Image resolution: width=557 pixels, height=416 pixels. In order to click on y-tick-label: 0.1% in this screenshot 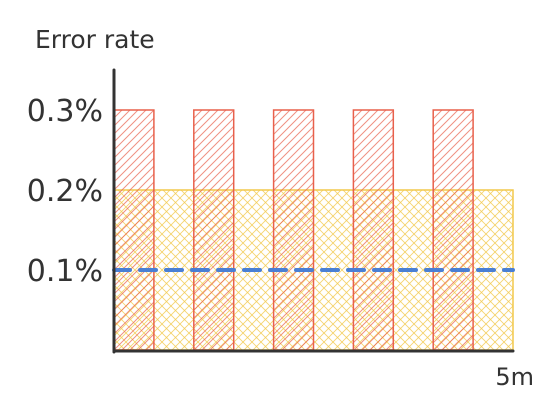, I will do `click(65, 271)`.